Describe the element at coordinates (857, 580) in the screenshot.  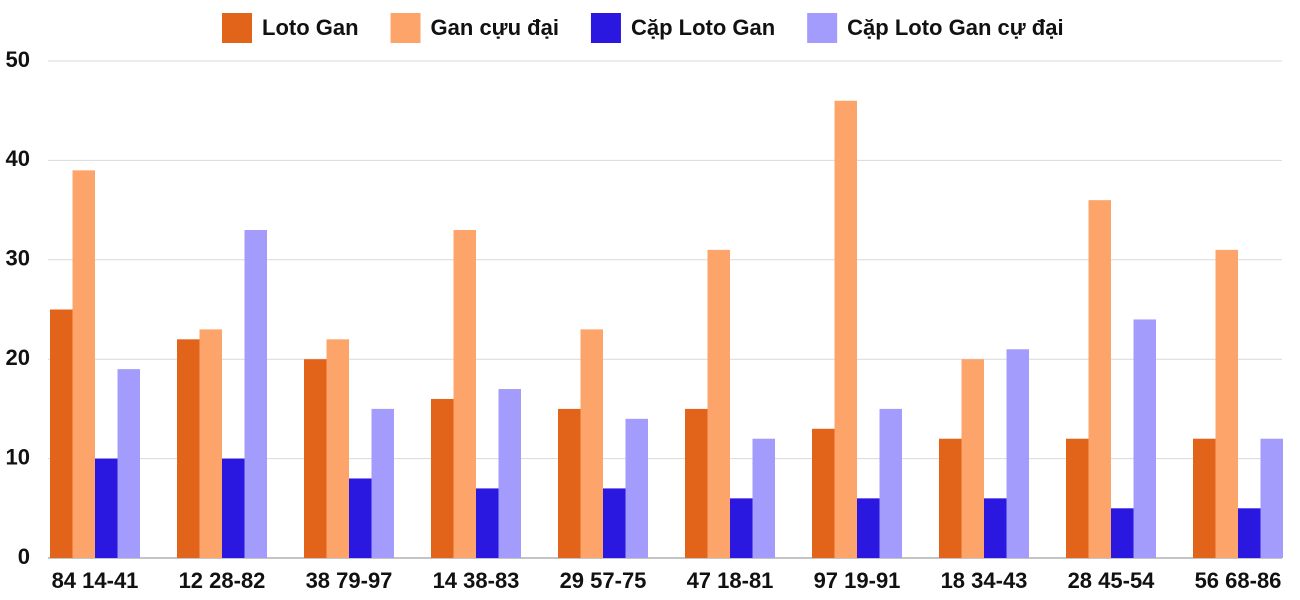
I see `x-tick-label: 97 19-91` at that location.